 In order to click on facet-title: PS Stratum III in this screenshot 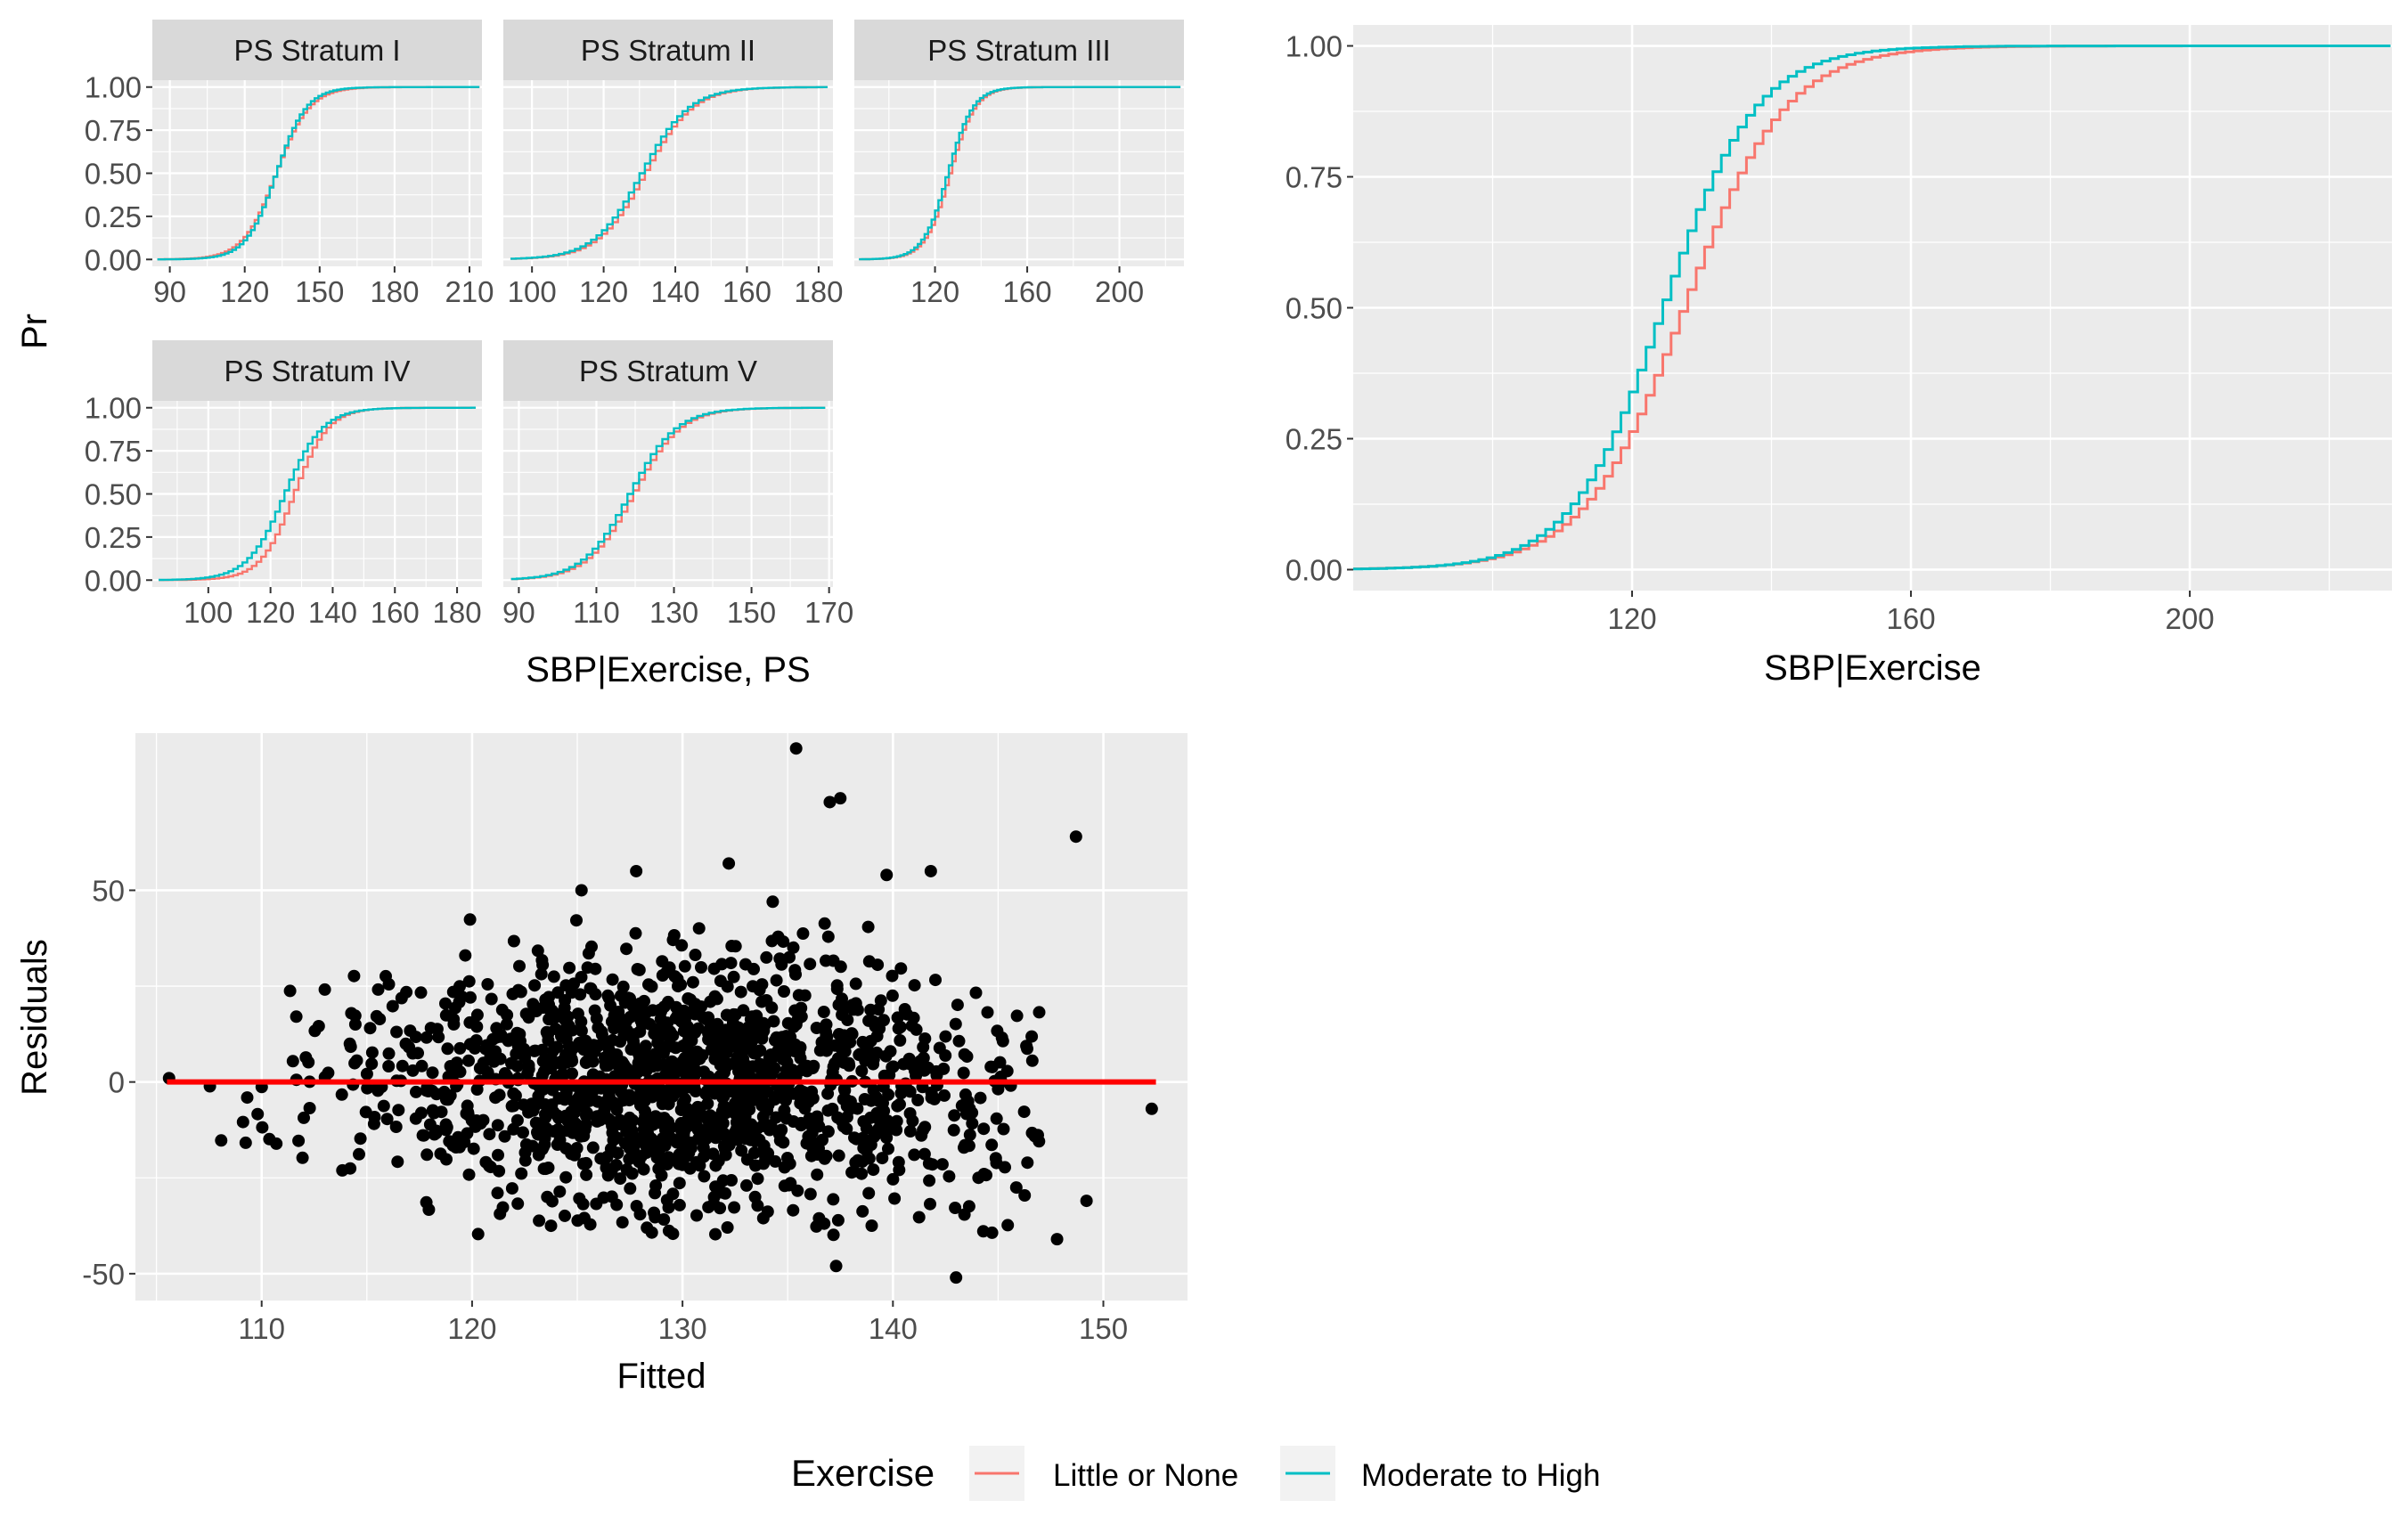, I will do `click(1018, 50)`.